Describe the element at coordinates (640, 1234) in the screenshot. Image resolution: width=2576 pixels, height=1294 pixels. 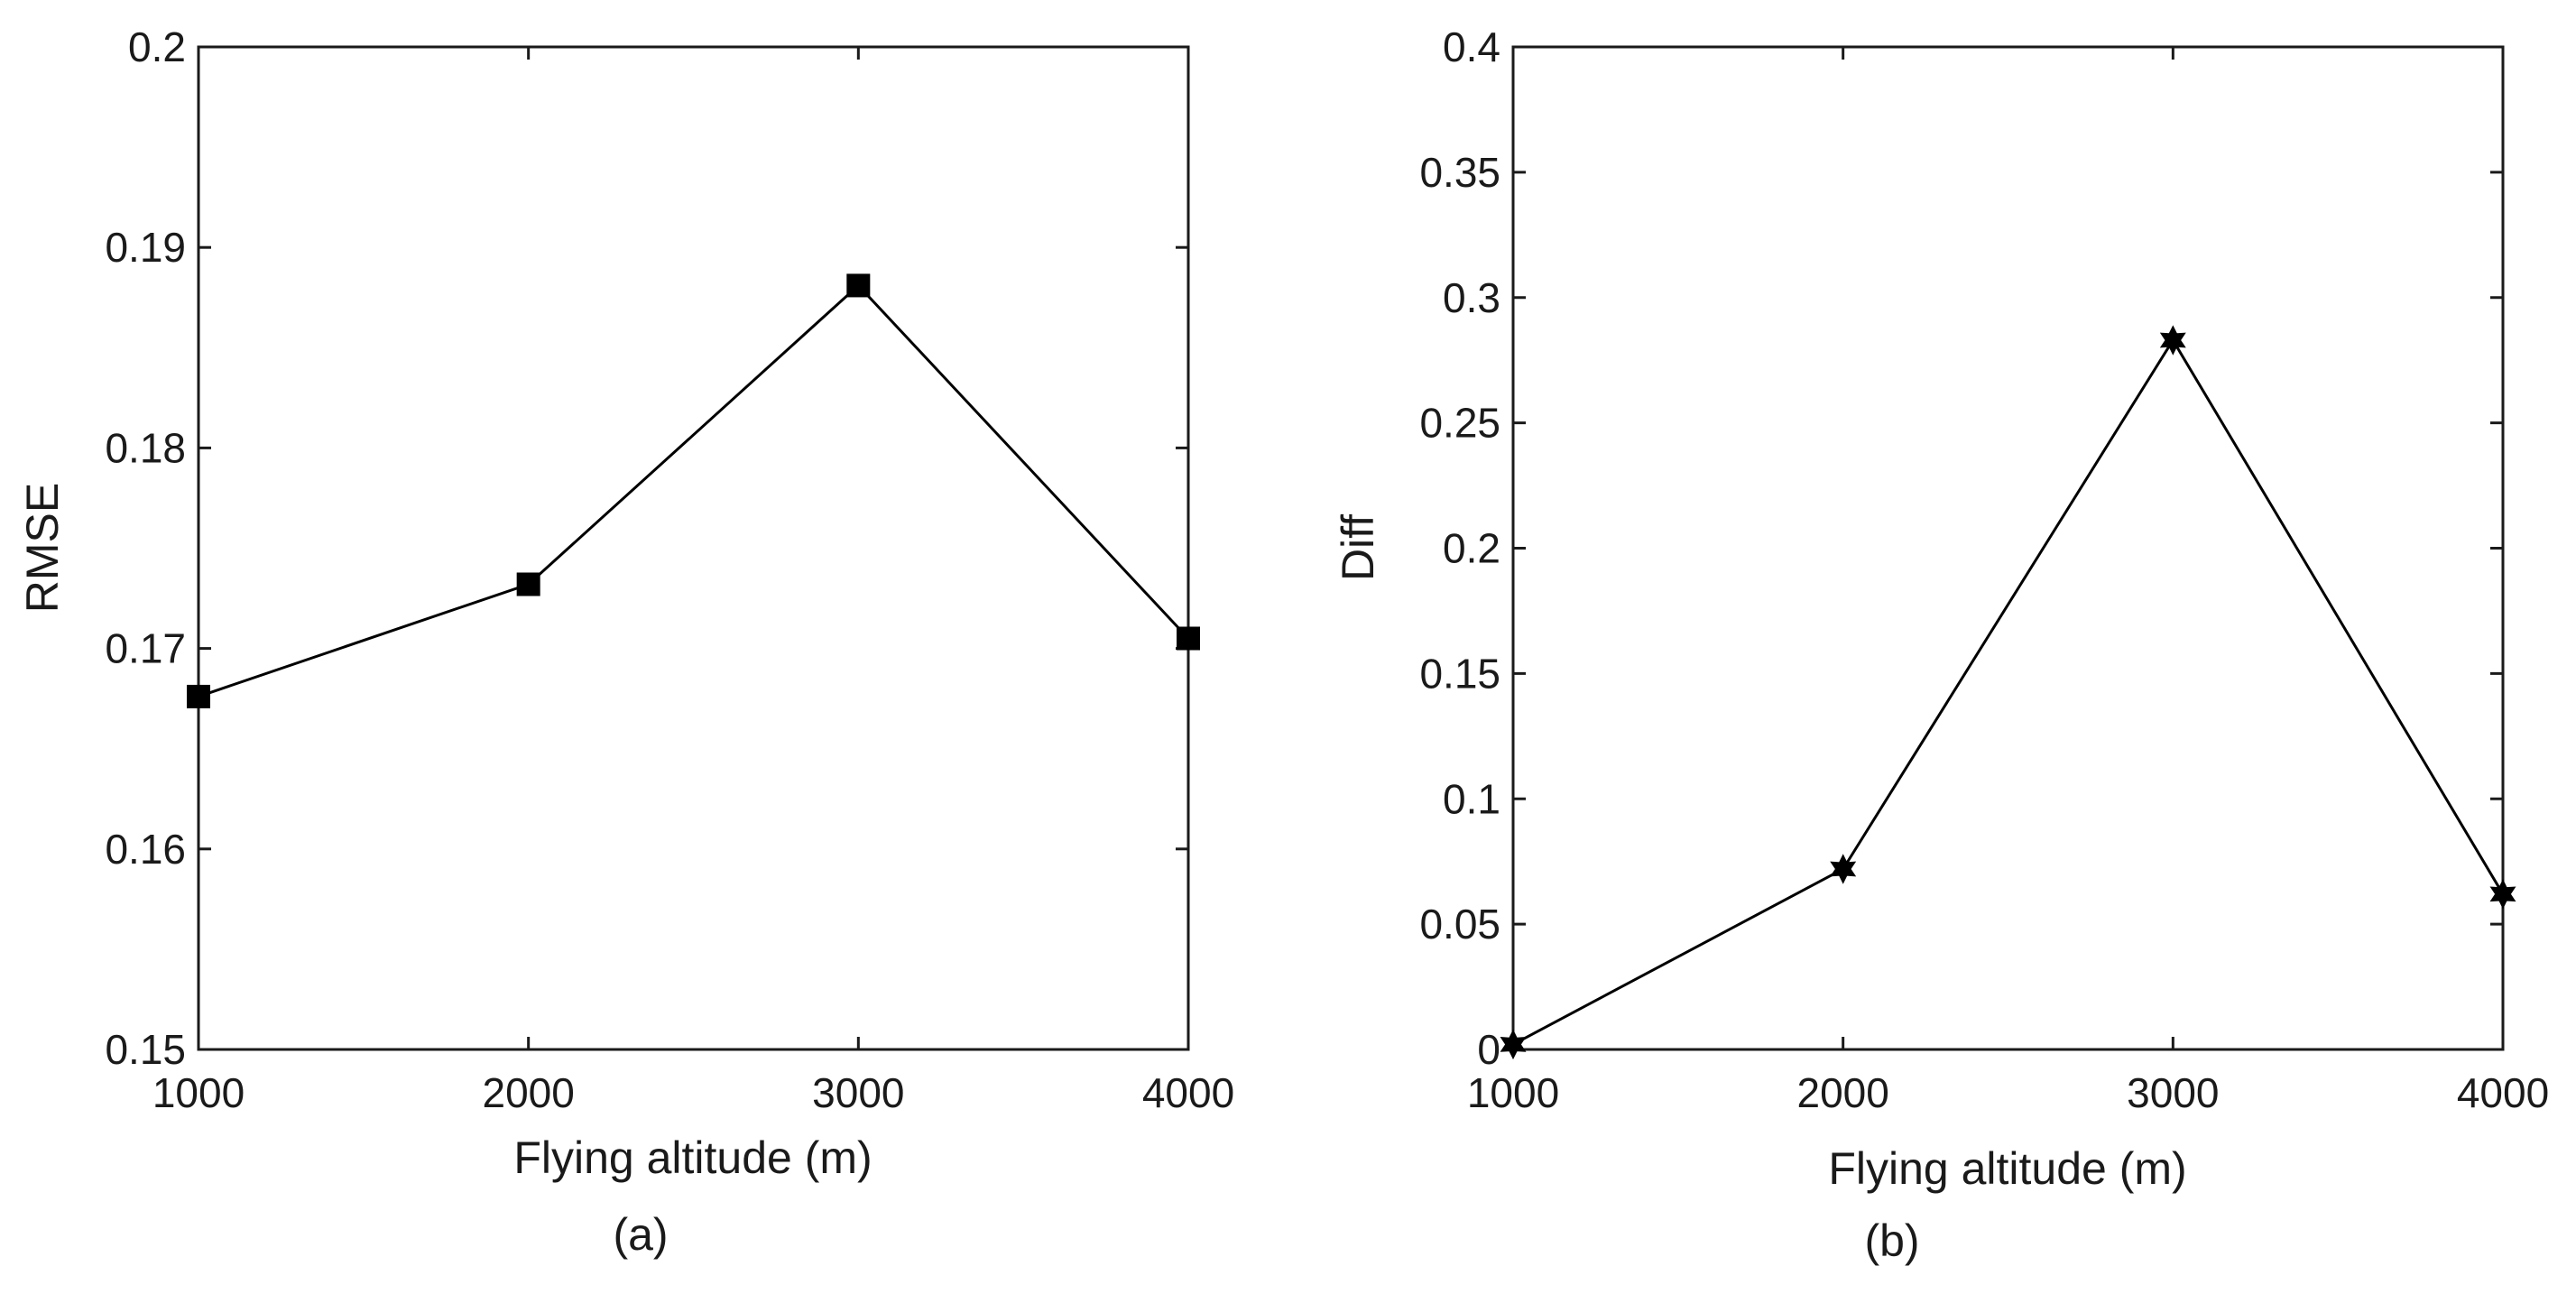
I see `panel-caption: (a)` at that location.